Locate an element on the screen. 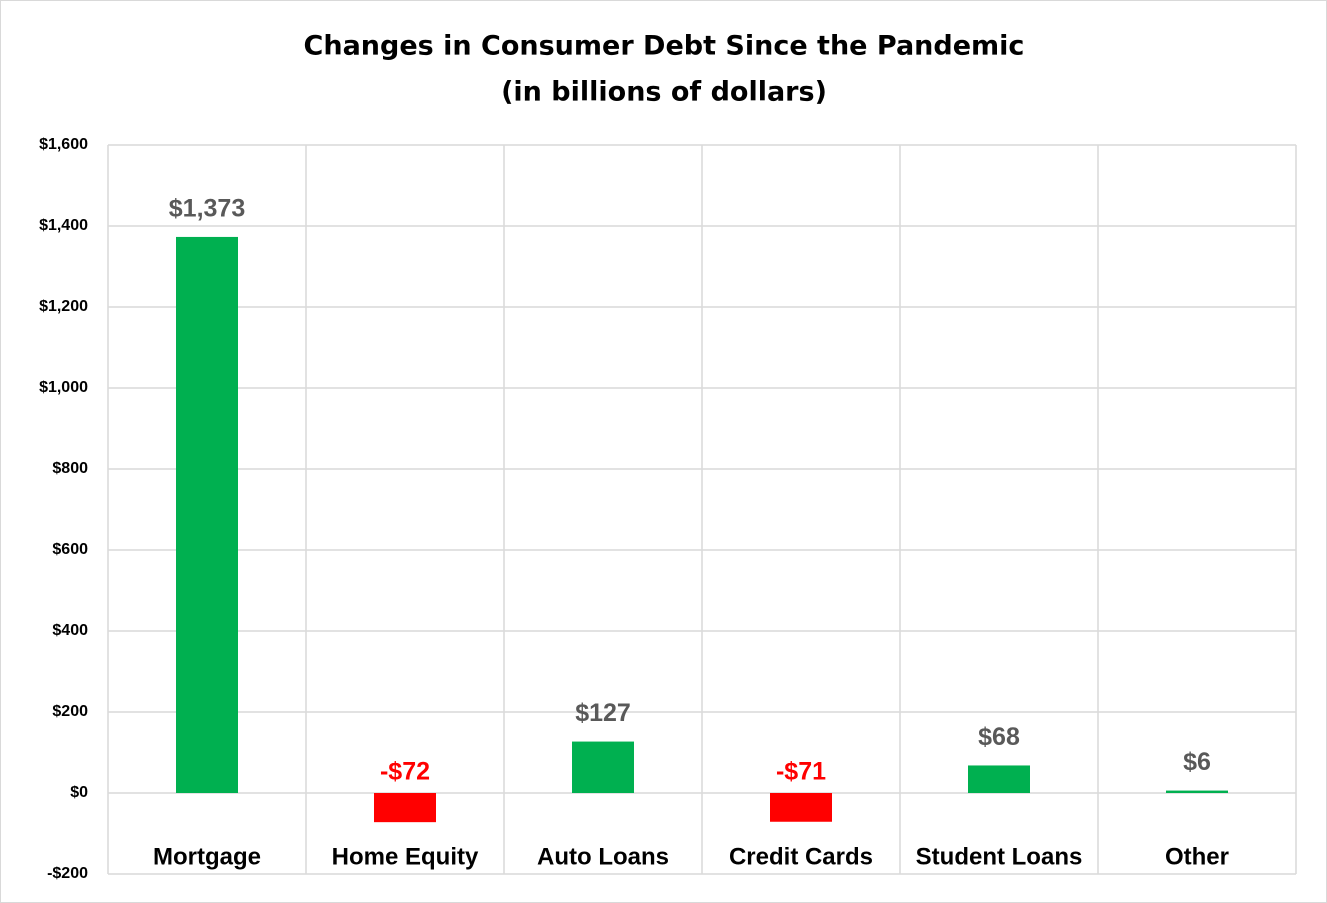 The image size is (1327, 903). value-label: -$71 is located at coordinates (801, 772).